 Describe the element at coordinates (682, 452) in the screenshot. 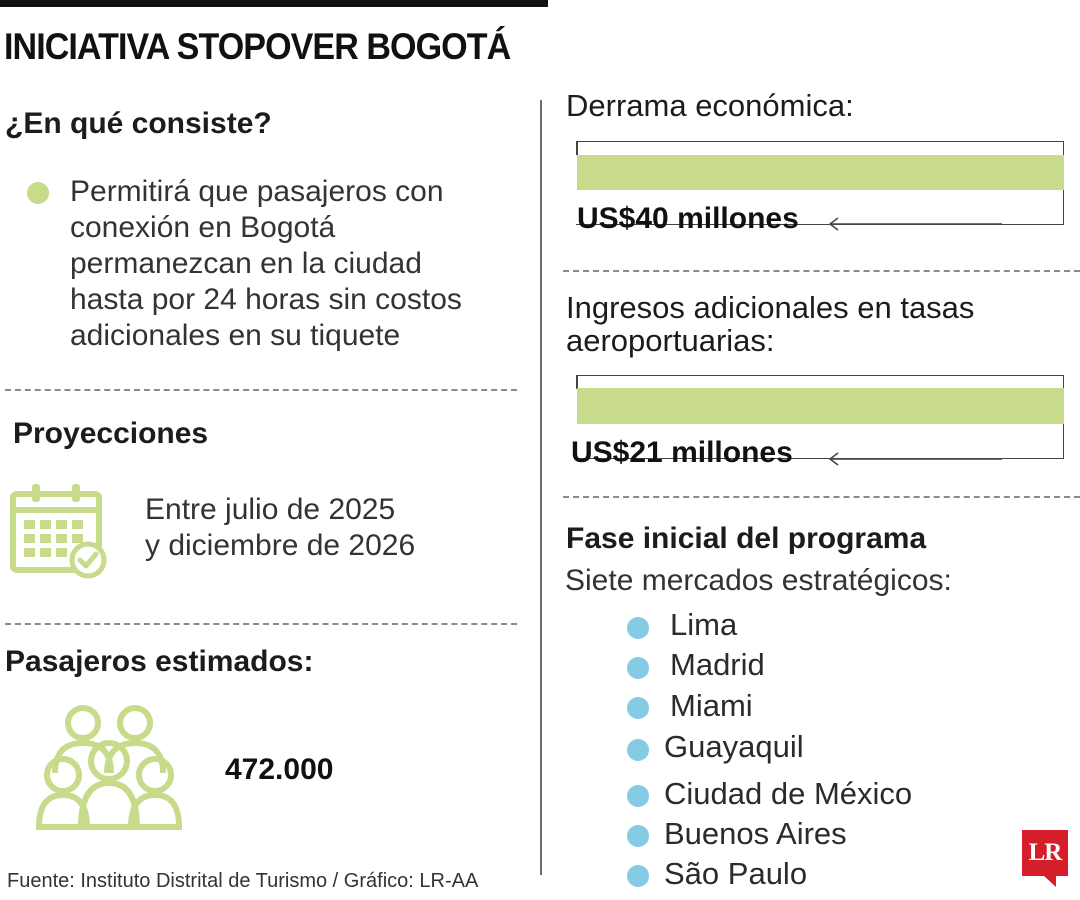

I see `ingresos-value: US$21 millones` at that location.